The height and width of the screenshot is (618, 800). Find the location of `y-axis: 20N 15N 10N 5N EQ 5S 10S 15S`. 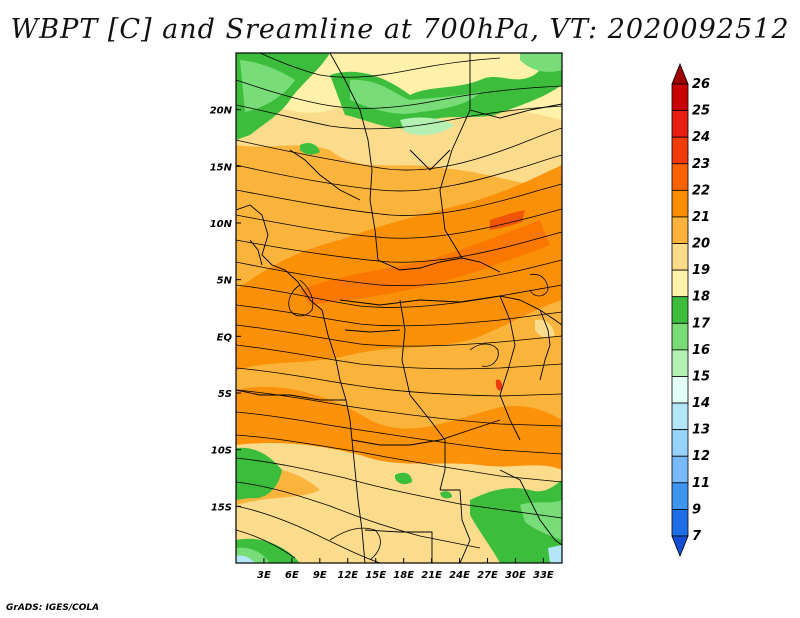

y-axis: 20N 15N 10N 5N EQ 5S 10S 15S is located at coordinates (225, 309).